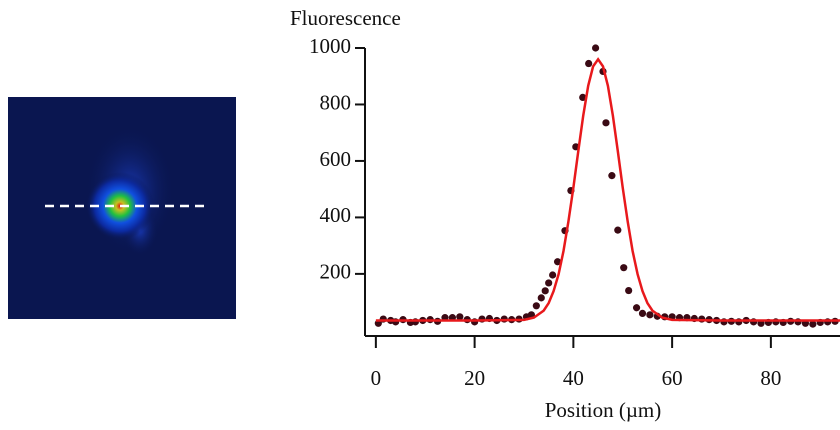 This screenshot has width=840, height=430. I want to click on y-tick-label: 1000, so click(330, 46).